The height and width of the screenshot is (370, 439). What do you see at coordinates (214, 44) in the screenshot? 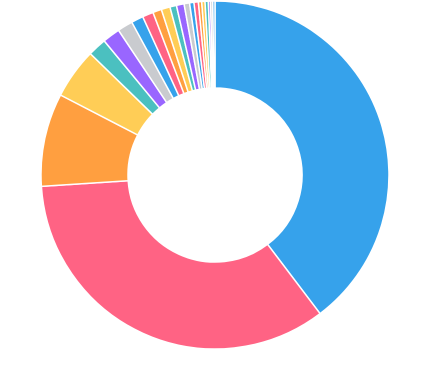
I see `slice` at bounding box center [214, 44].